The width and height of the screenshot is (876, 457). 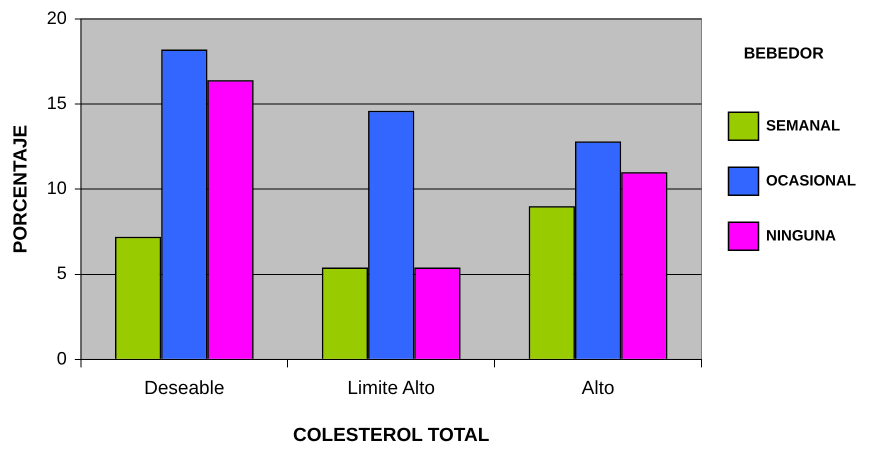 I want to click on y-tick-label: 20, so click(x=56, y=18).